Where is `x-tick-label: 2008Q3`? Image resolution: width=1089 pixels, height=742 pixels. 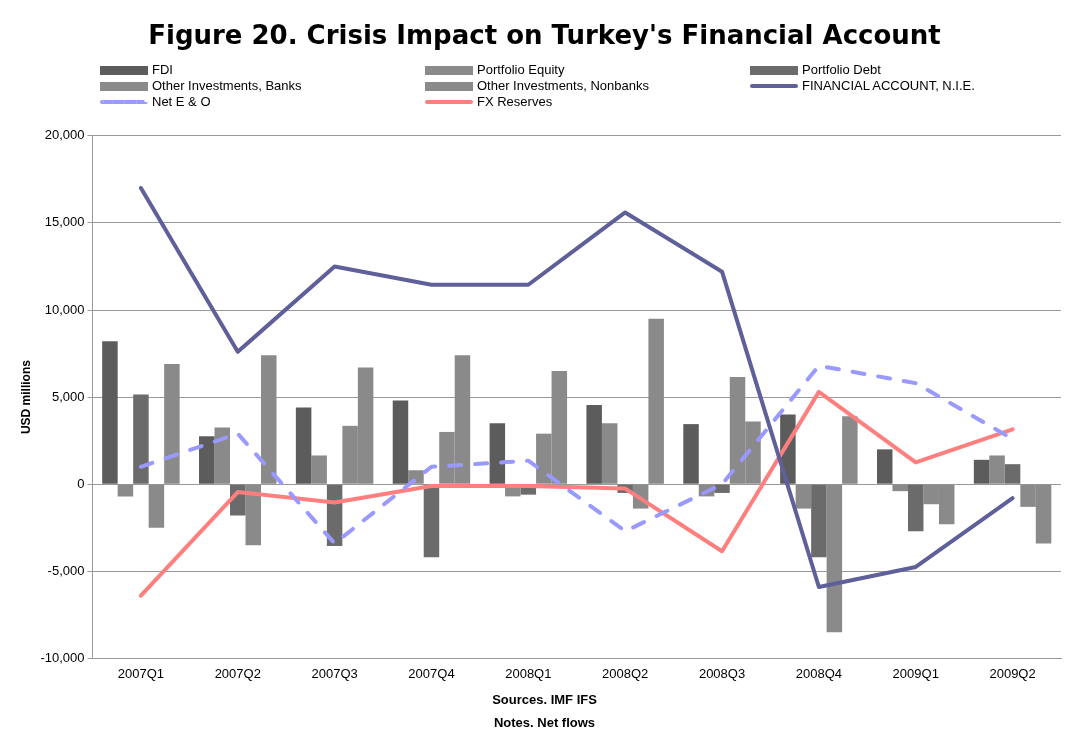 x-tick-label: 2008Q3 is located at coordinates (722, 673).